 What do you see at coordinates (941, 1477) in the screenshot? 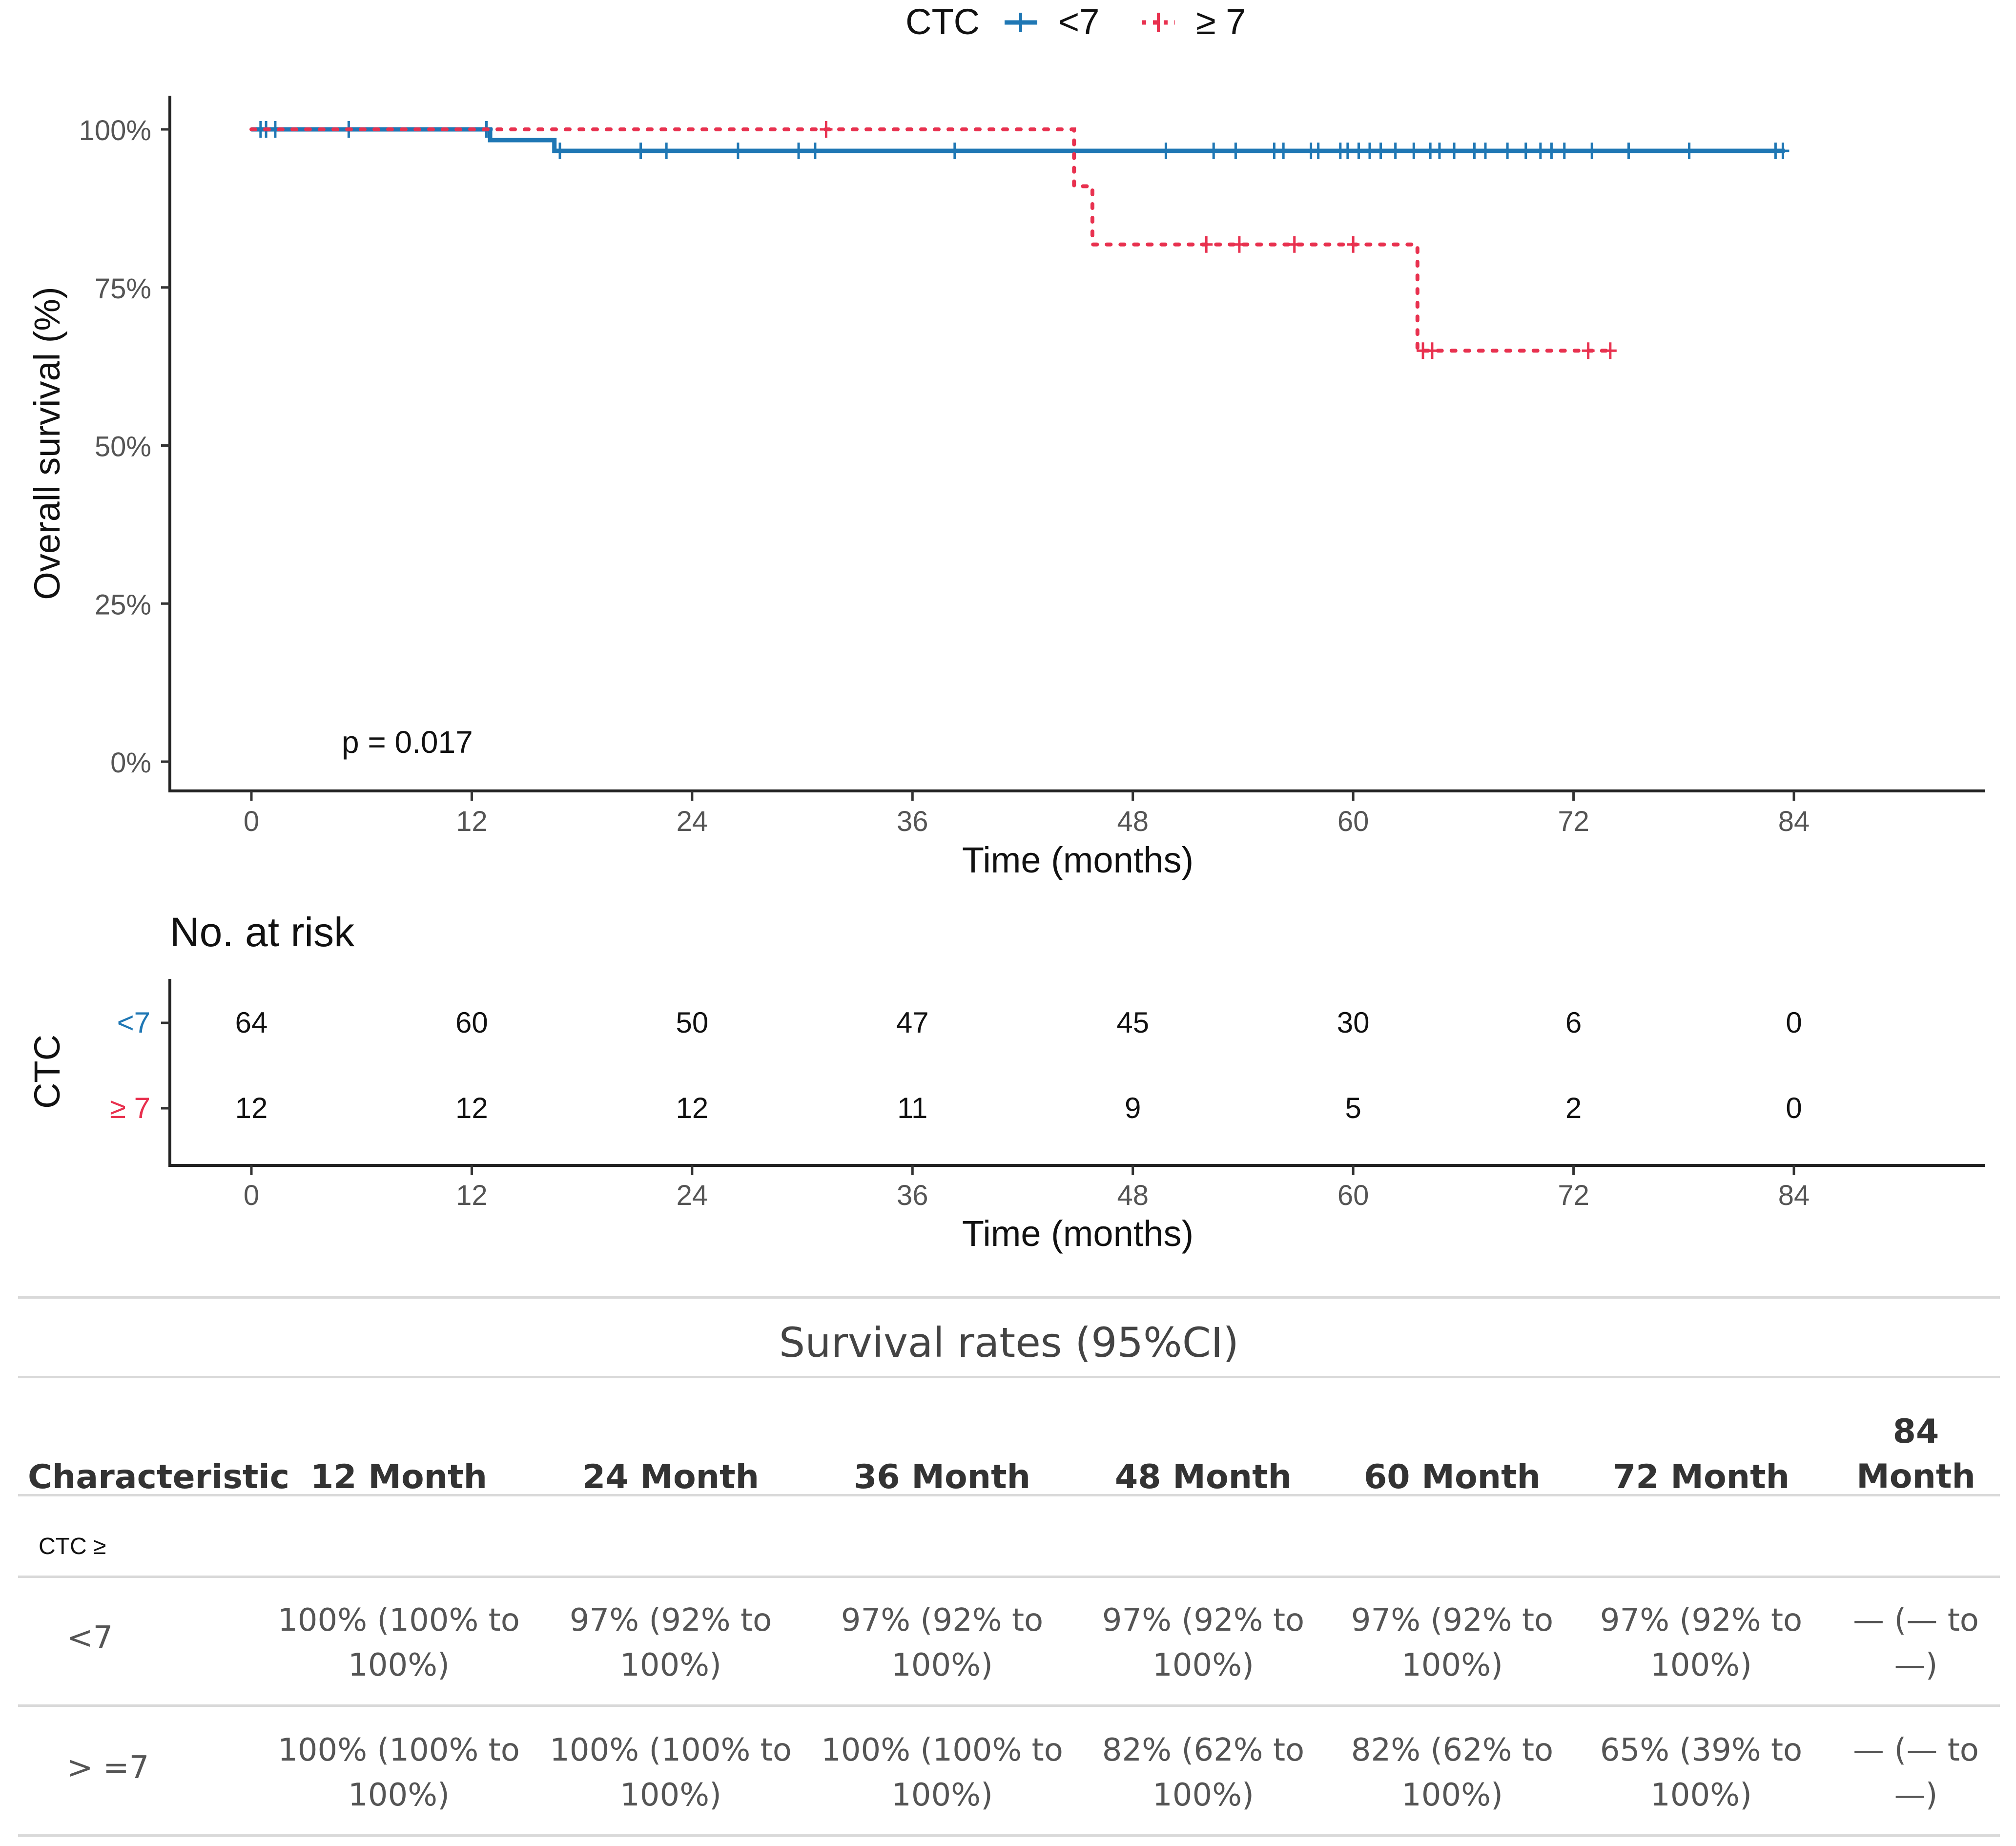
I see `column-header: 36 Month` at bounding box center [941, 1477].